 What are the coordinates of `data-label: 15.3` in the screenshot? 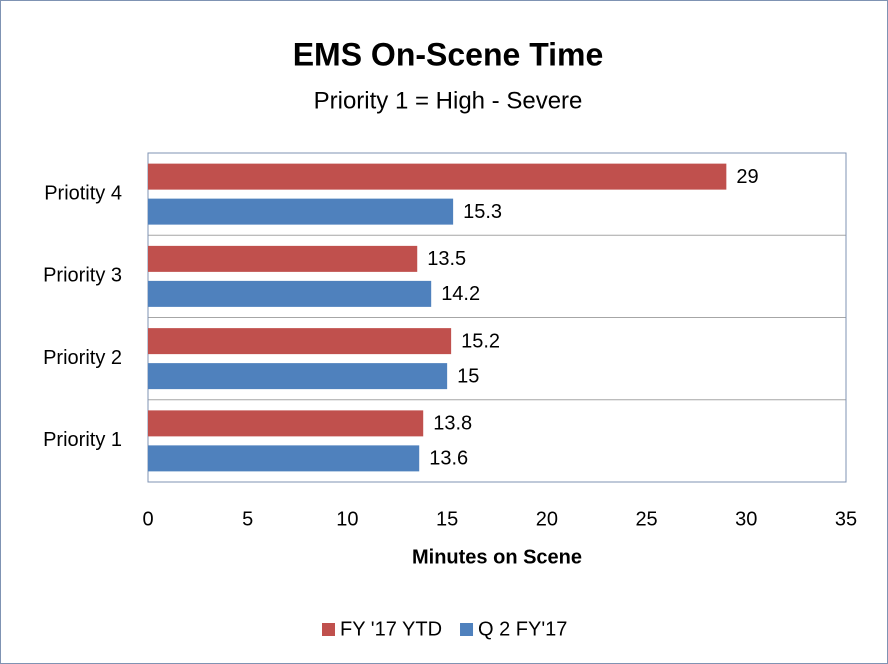 It's located at (482, 212).